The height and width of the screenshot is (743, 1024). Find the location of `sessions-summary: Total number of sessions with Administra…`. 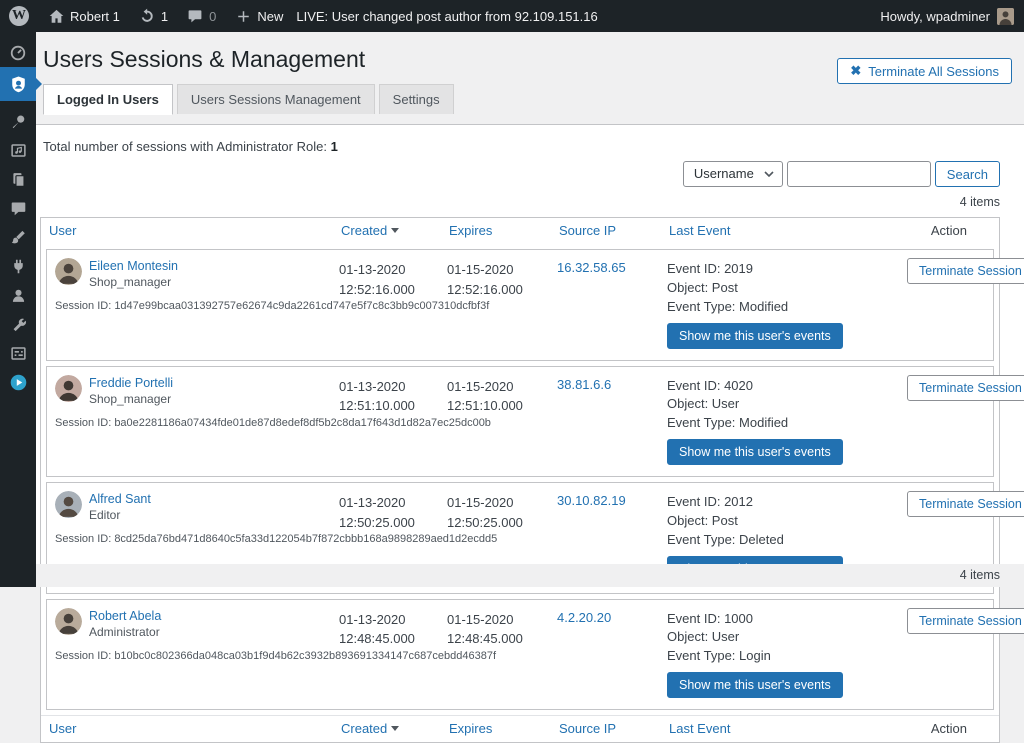

sessions-summary: Total number of sessions with Administra… is located at coordinates (190, 146).